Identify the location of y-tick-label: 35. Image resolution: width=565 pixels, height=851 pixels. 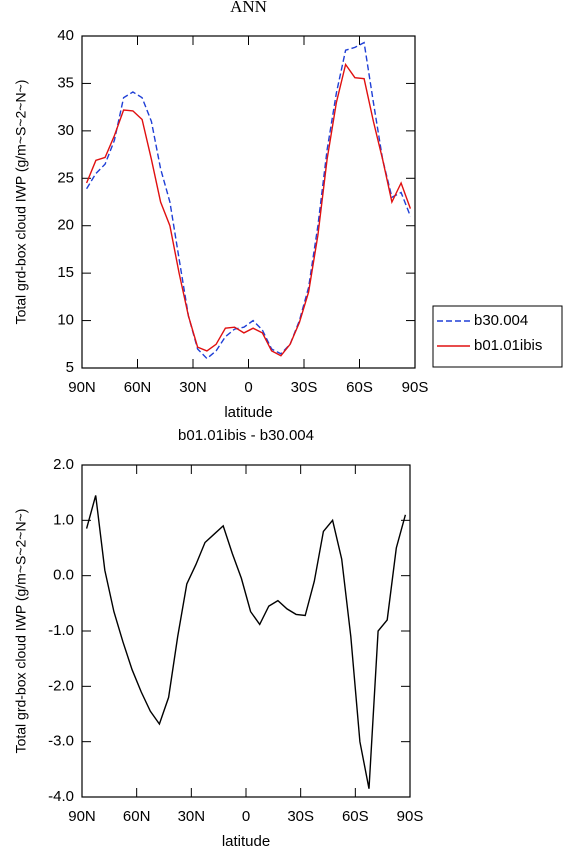
(65, 82).